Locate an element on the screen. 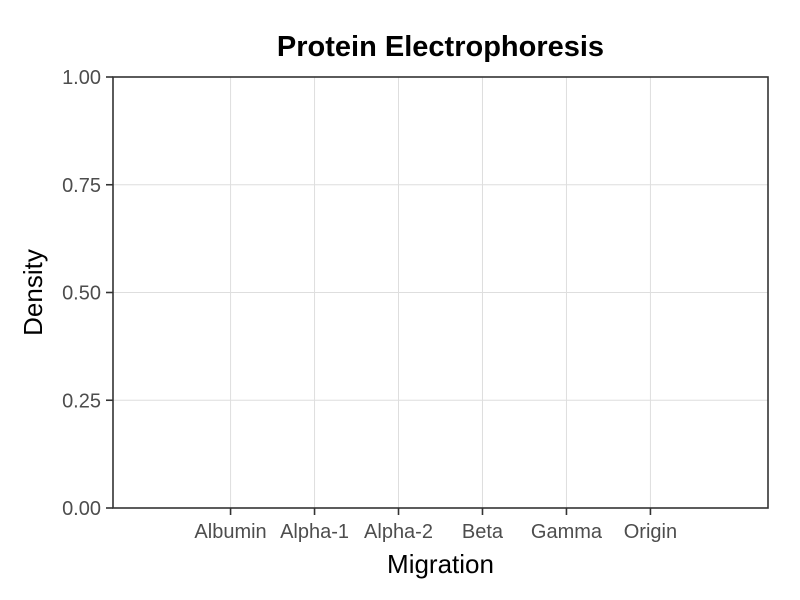 This screenshot has width=800, height=600. chart-title: Protein Electrophoresis is located at coordinates (440, 47).